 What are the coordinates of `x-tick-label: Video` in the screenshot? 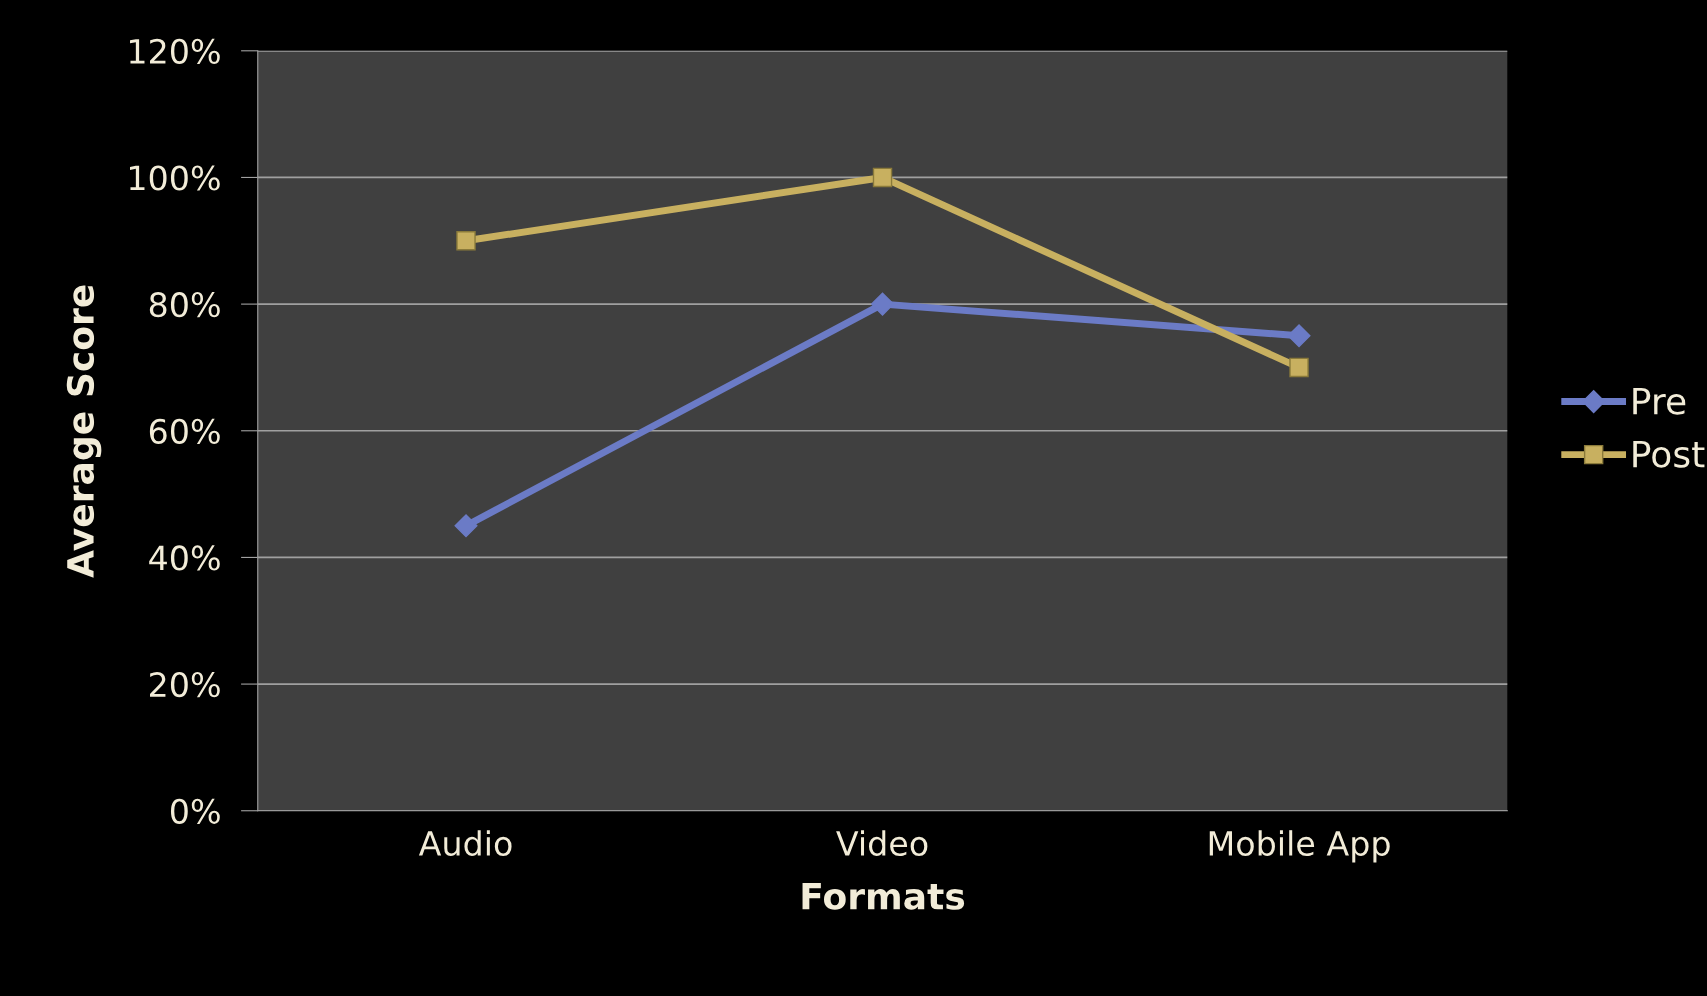 It's located at (882, 843).